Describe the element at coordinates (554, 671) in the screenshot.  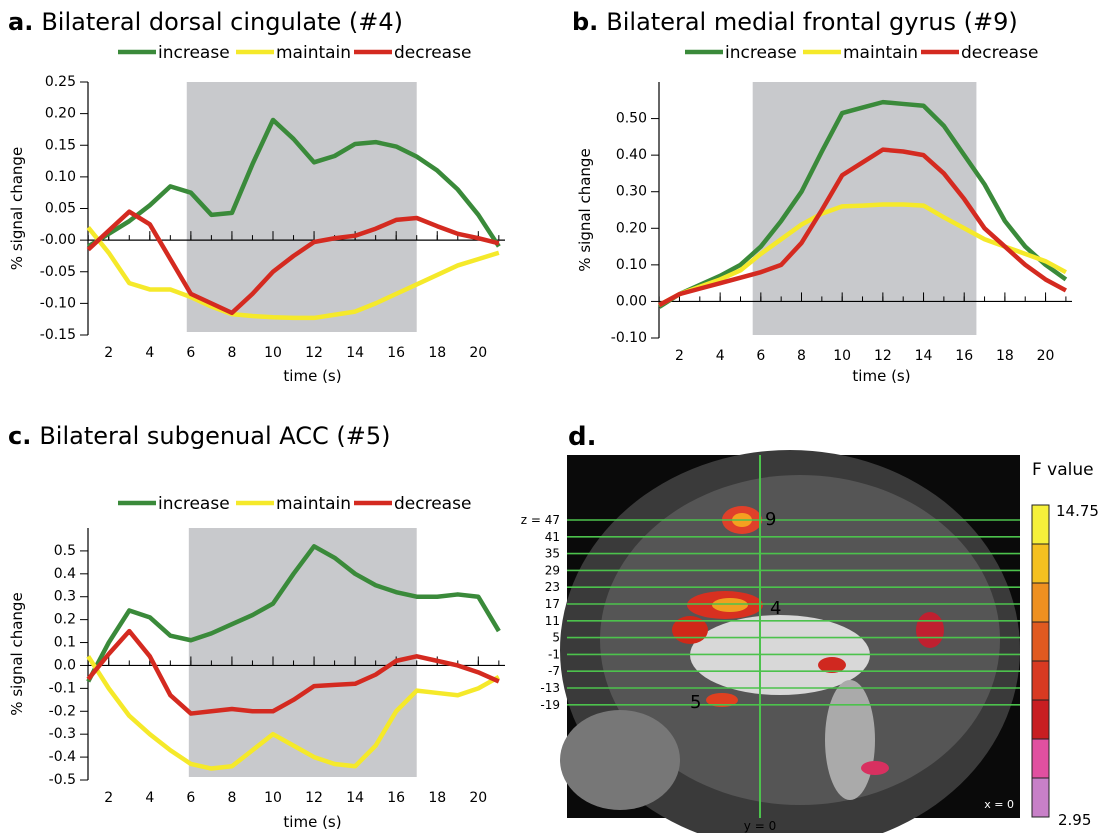
I see `slice-label: -7` at that location.